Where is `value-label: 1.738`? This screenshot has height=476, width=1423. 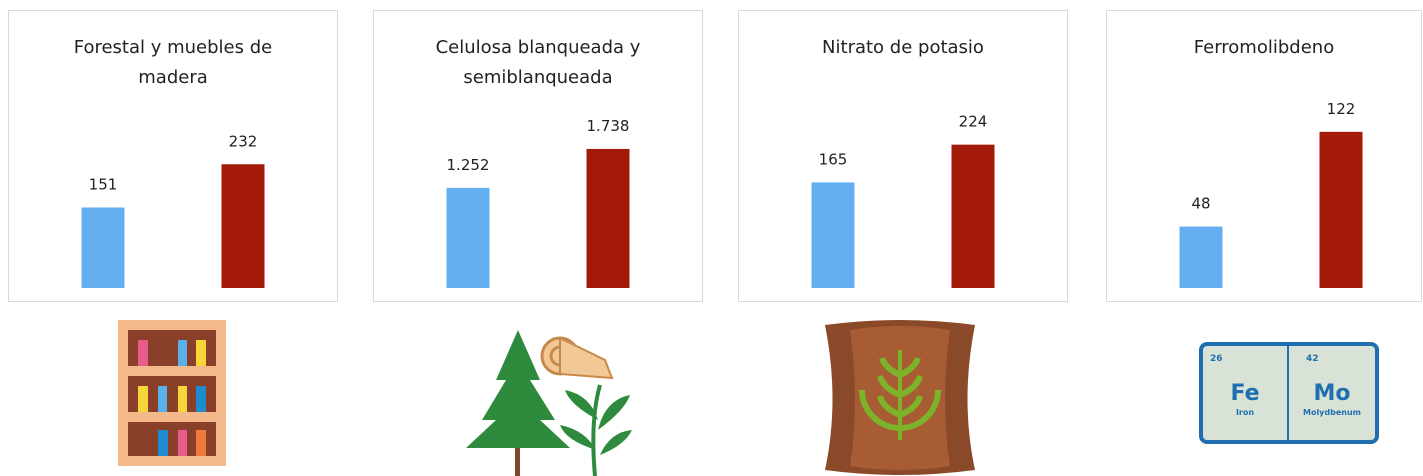 value-label: 1.738 is located at coordinates (608, 126).